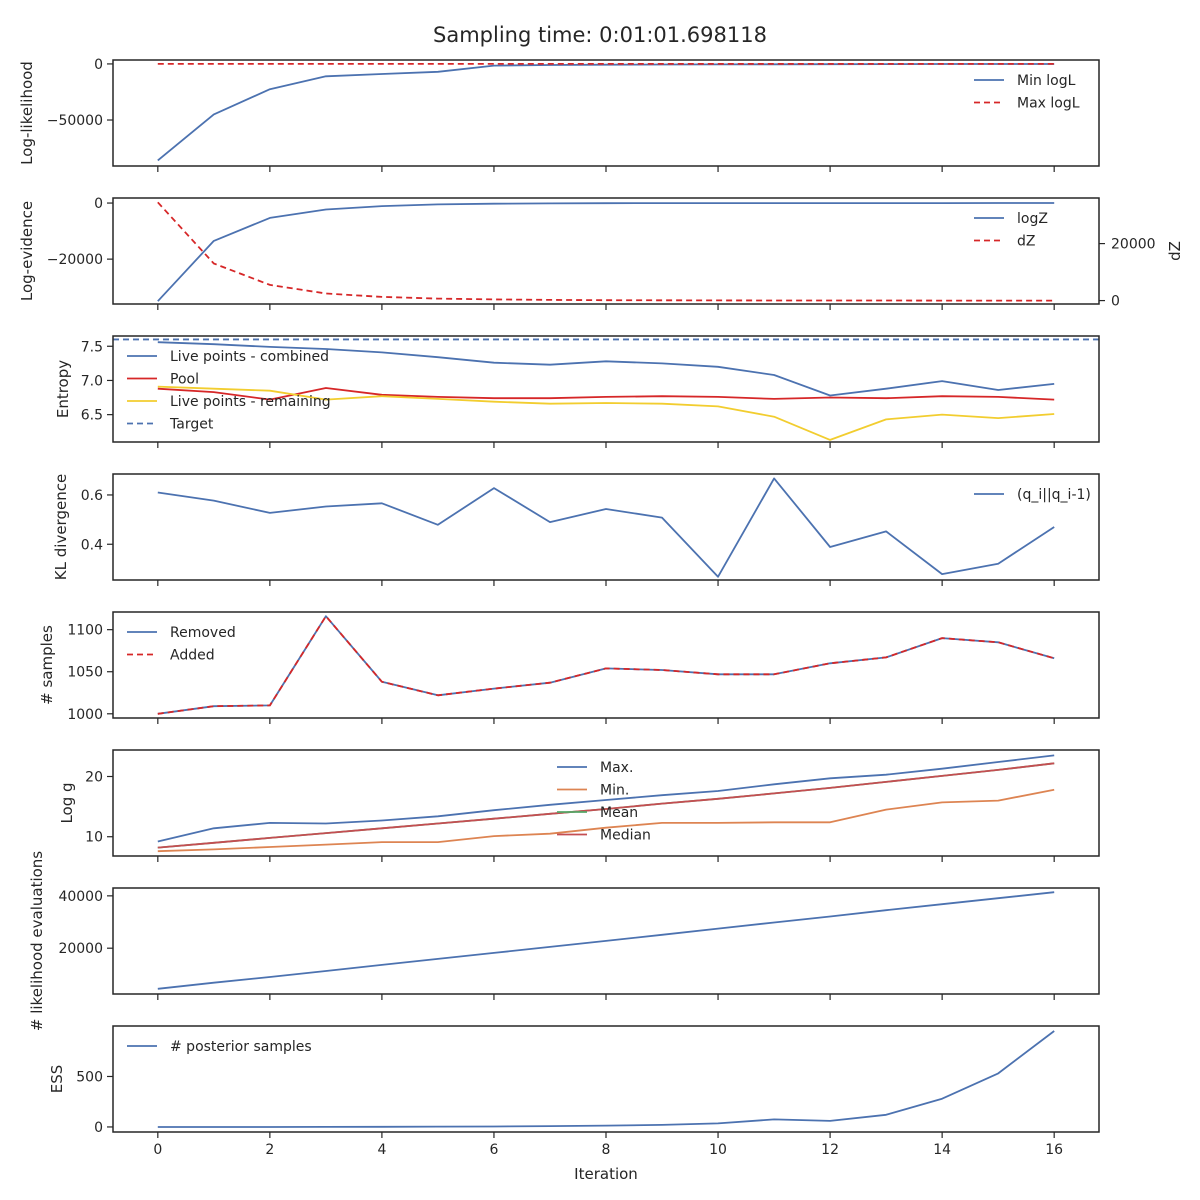 The image size is (1200, 1200). I want to click on x-tick-label: 2, so click(269, 1150).